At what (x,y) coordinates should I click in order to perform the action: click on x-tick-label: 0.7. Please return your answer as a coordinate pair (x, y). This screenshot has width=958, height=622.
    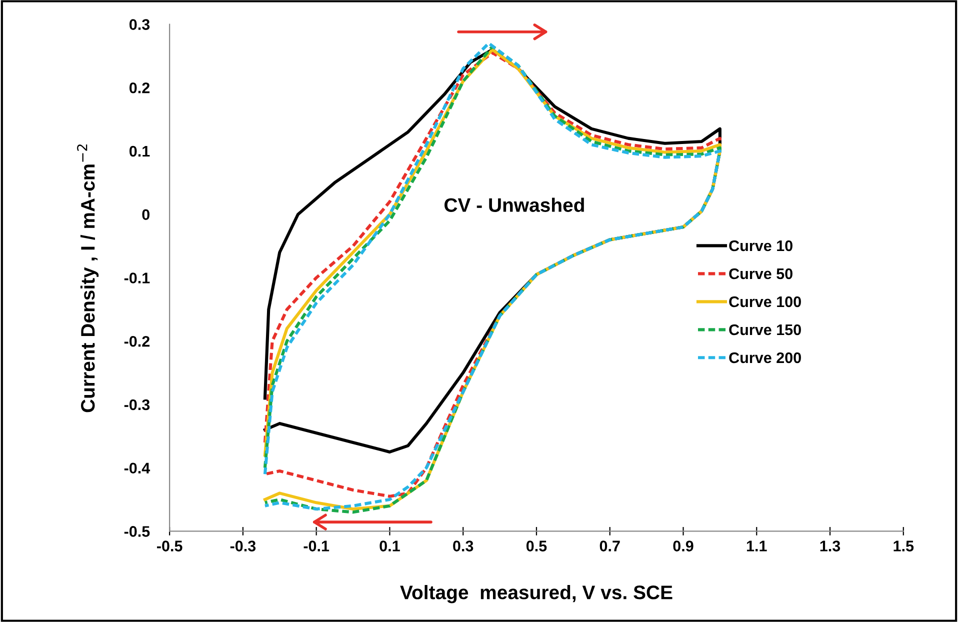
    Looking at the image, I should click on (610, 546).